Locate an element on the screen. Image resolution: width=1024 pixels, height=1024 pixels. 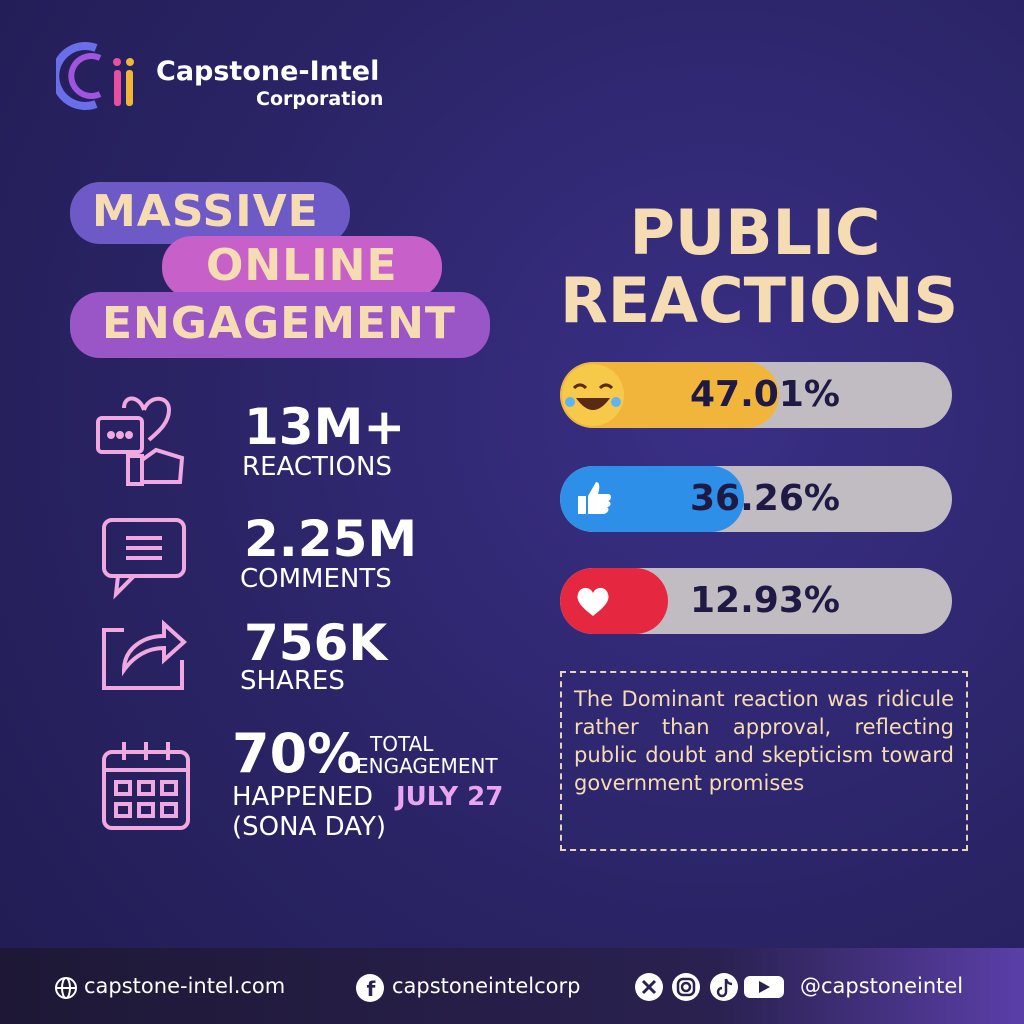
stat-value: 13M+ is located at coordinates (325, 427).